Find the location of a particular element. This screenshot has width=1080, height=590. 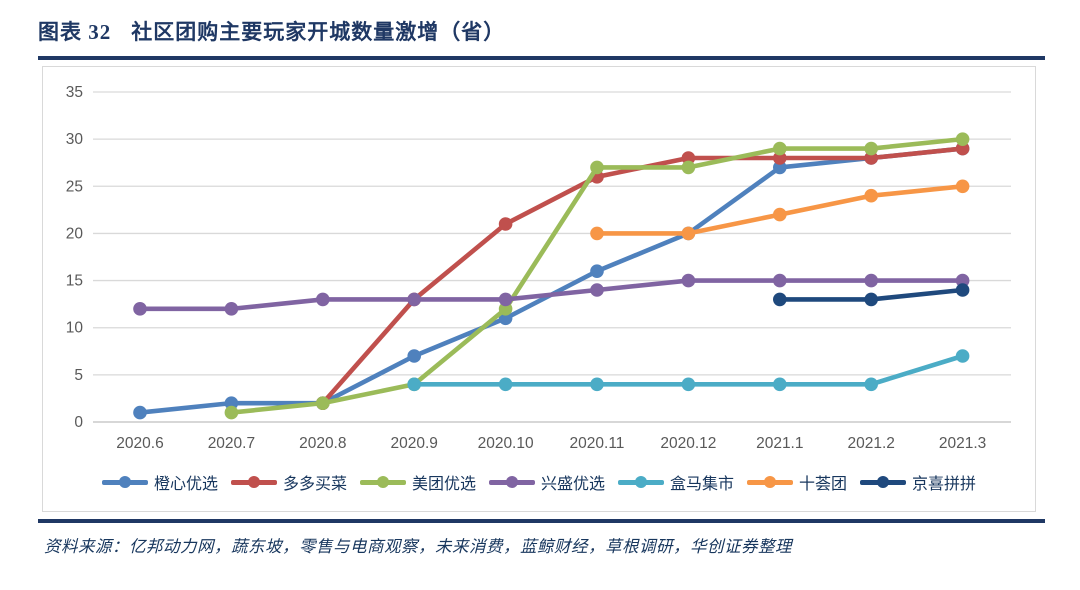

svg-text: 10 is located at coordinates (75, 328).